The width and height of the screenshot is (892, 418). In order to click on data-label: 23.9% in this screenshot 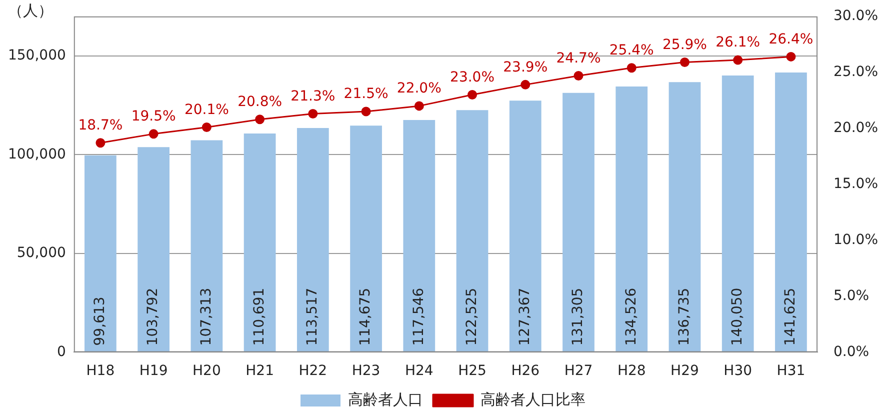, I will do `click(525, 67)`.